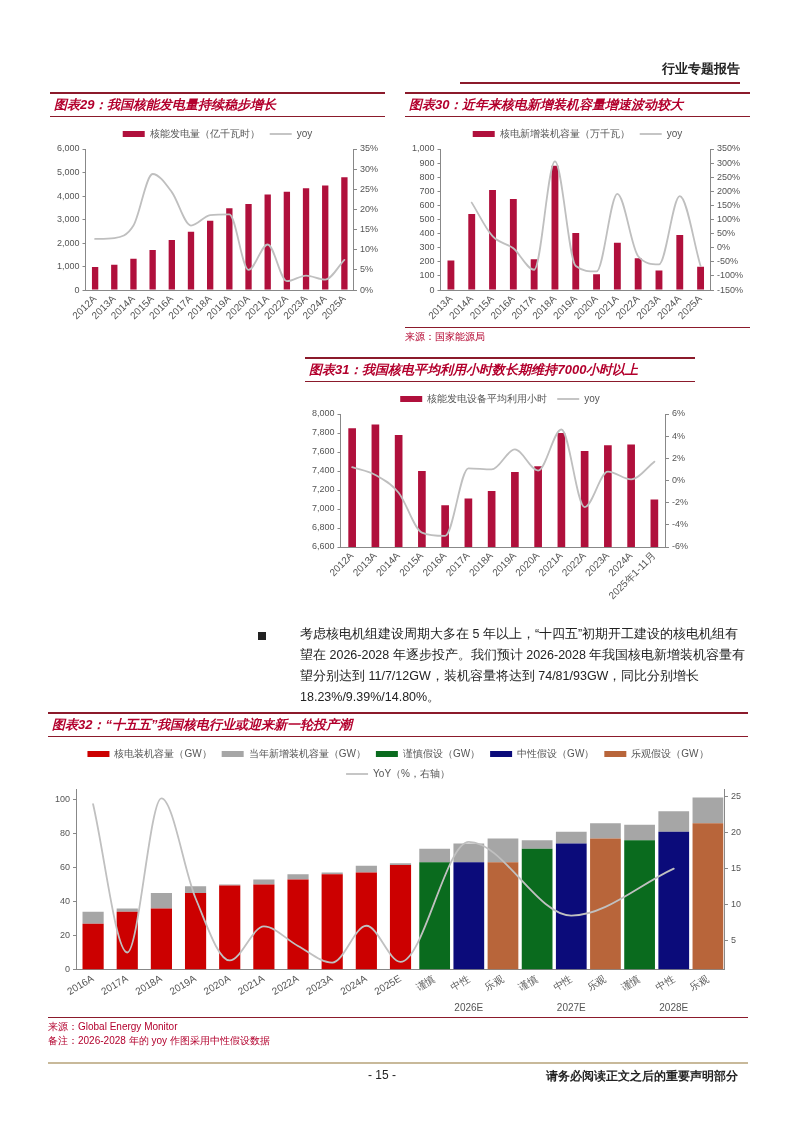  What do you see at coordinates (728, 219) in the screenshot?
I see `y2-tick-label: 100%` at bounding box center [728, 219].